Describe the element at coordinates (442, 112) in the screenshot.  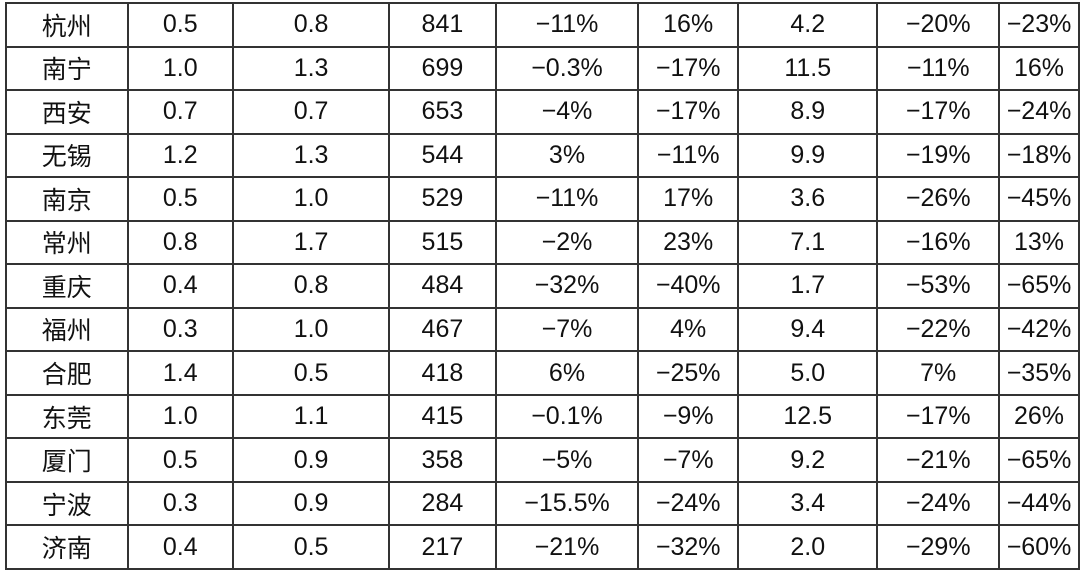
I see `value-cell: 653` at that location.